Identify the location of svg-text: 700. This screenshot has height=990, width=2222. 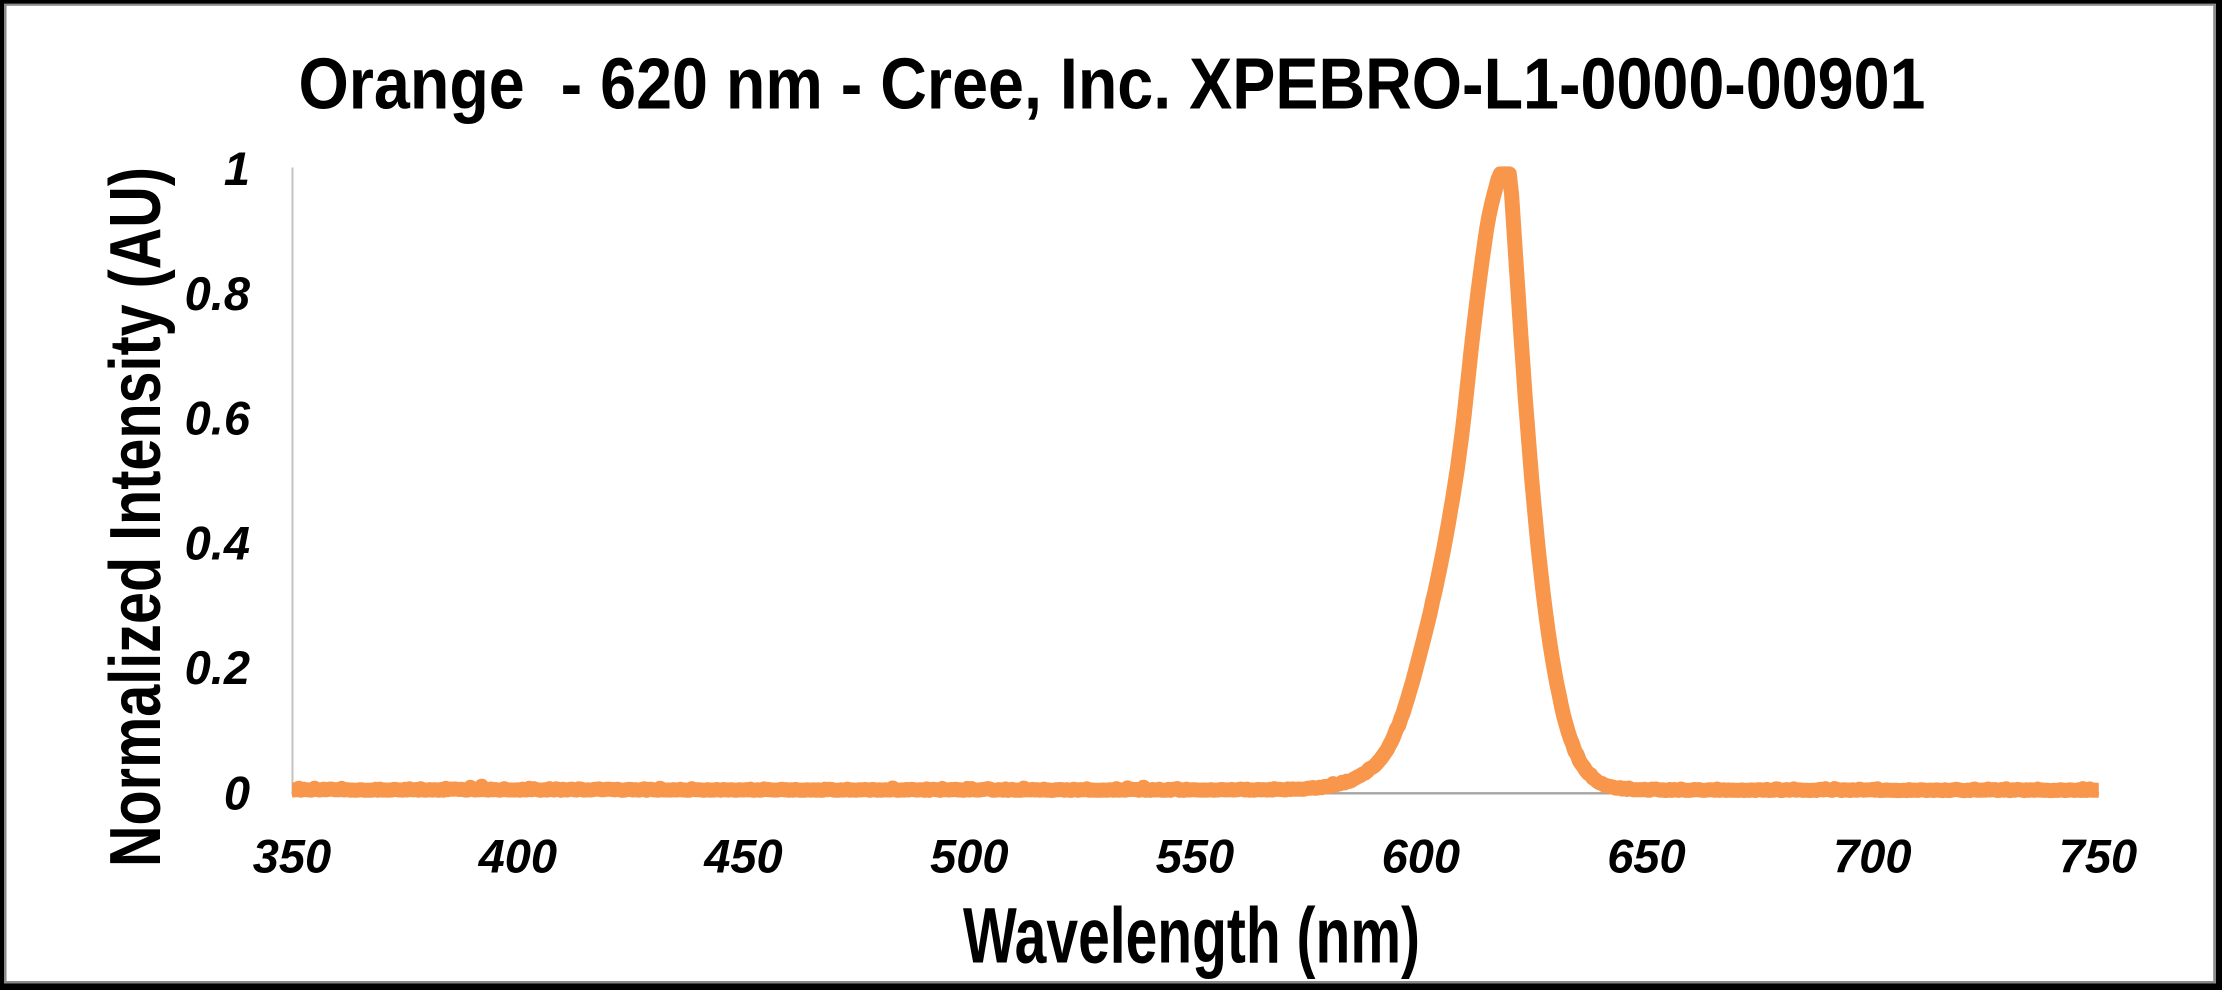
(1872, 855).